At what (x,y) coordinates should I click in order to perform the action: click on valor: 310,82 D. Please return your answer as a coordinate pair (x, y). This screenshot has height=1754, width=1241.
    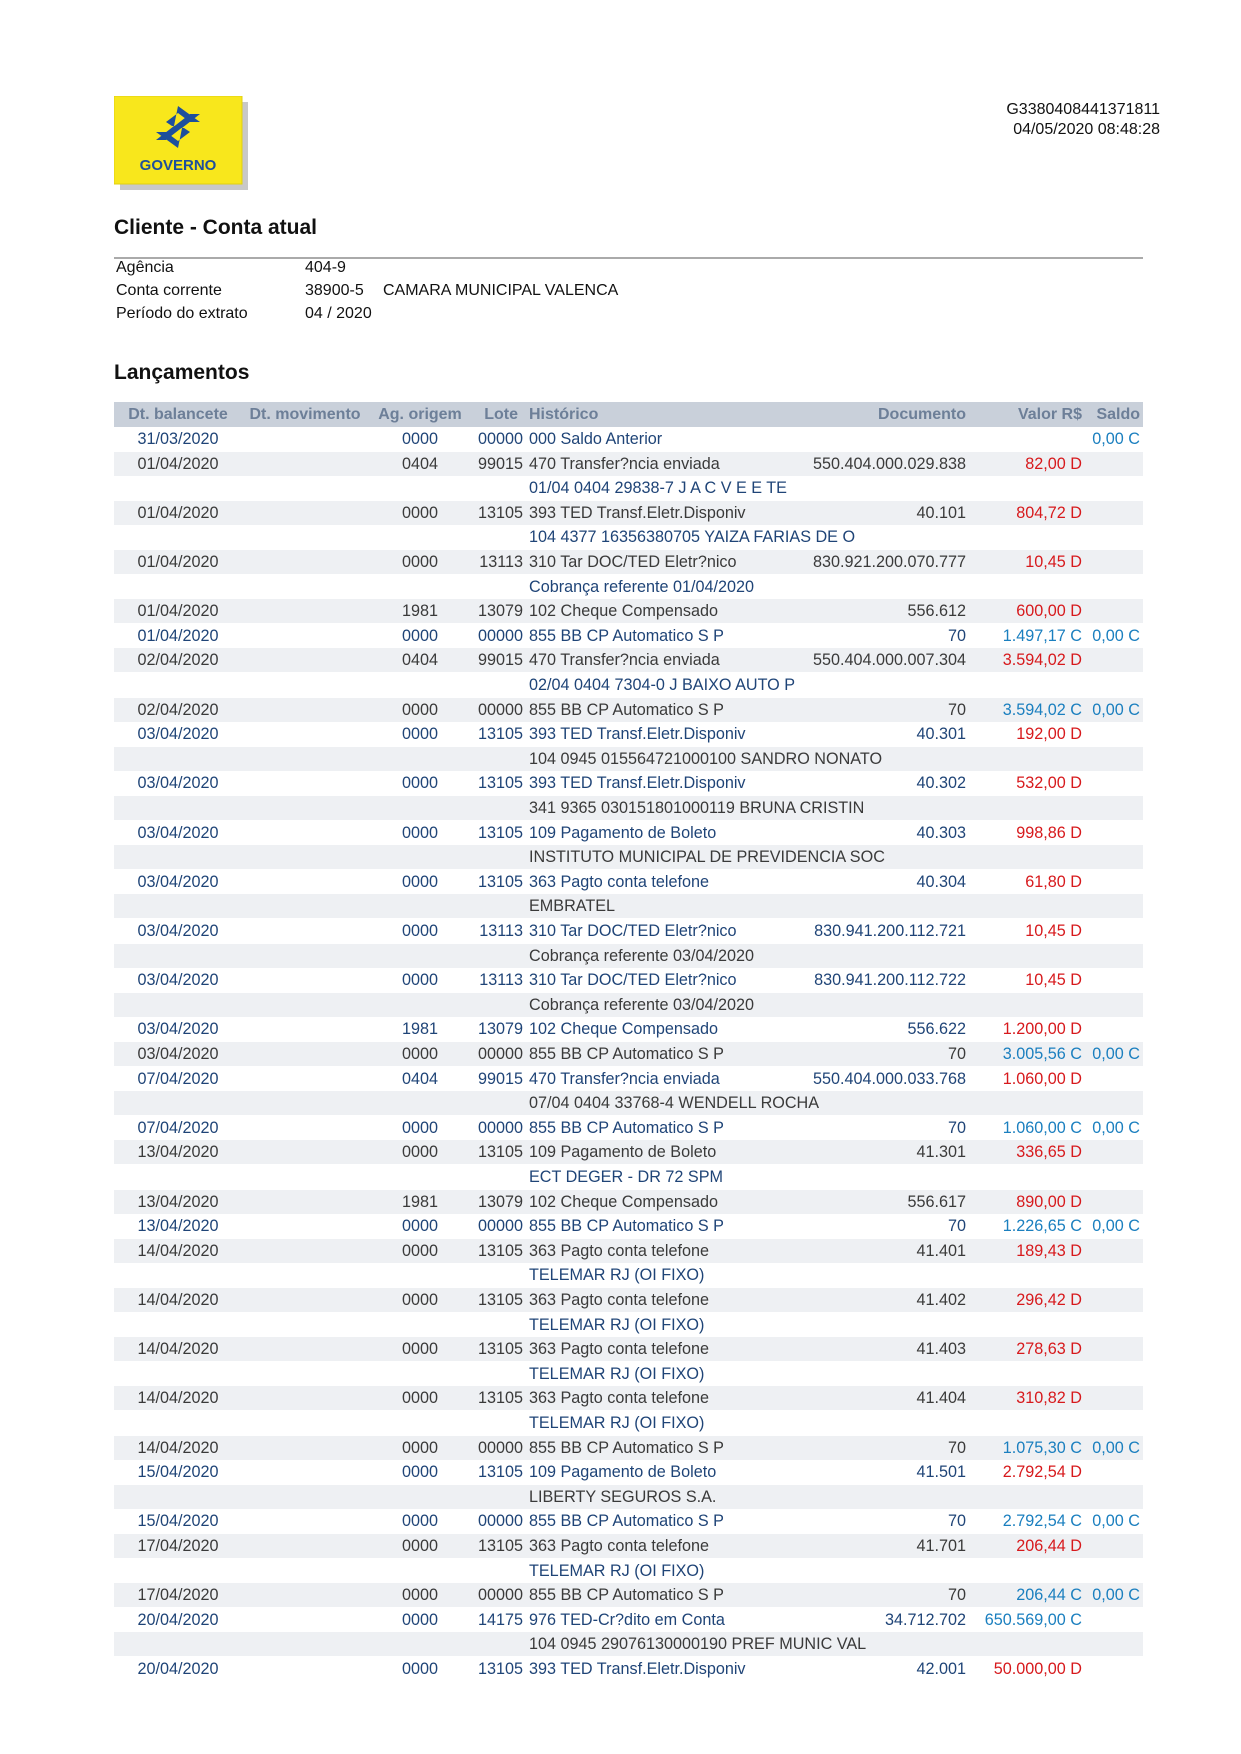
    Looking at the image, I should click on (1049, 1398).